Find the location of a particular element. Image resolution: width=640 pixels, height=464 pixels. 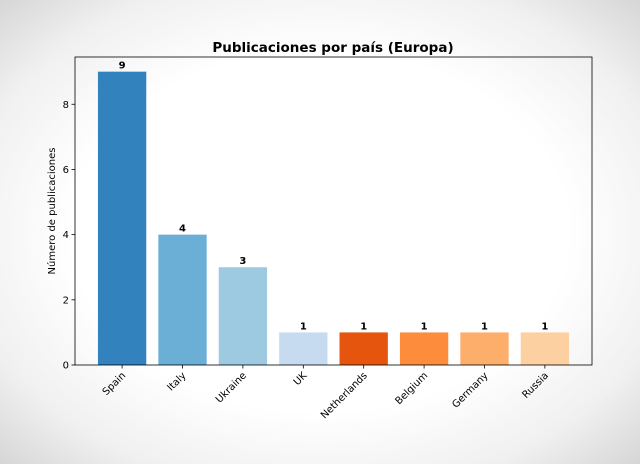

bar-uk is located at coordinates (303, 348).